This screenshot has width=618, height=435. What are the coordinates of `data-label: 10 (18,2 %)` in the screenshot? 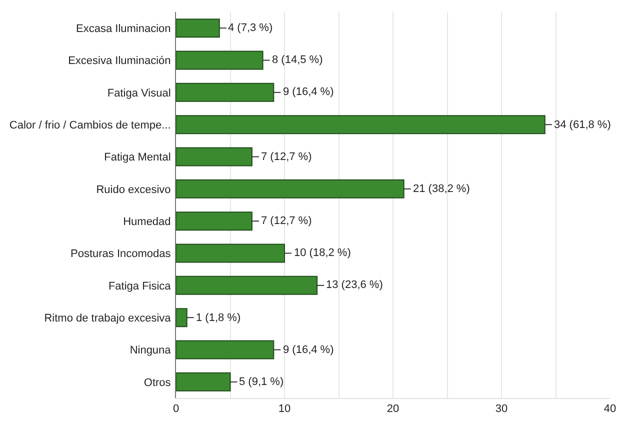 It's located at (322, 253).